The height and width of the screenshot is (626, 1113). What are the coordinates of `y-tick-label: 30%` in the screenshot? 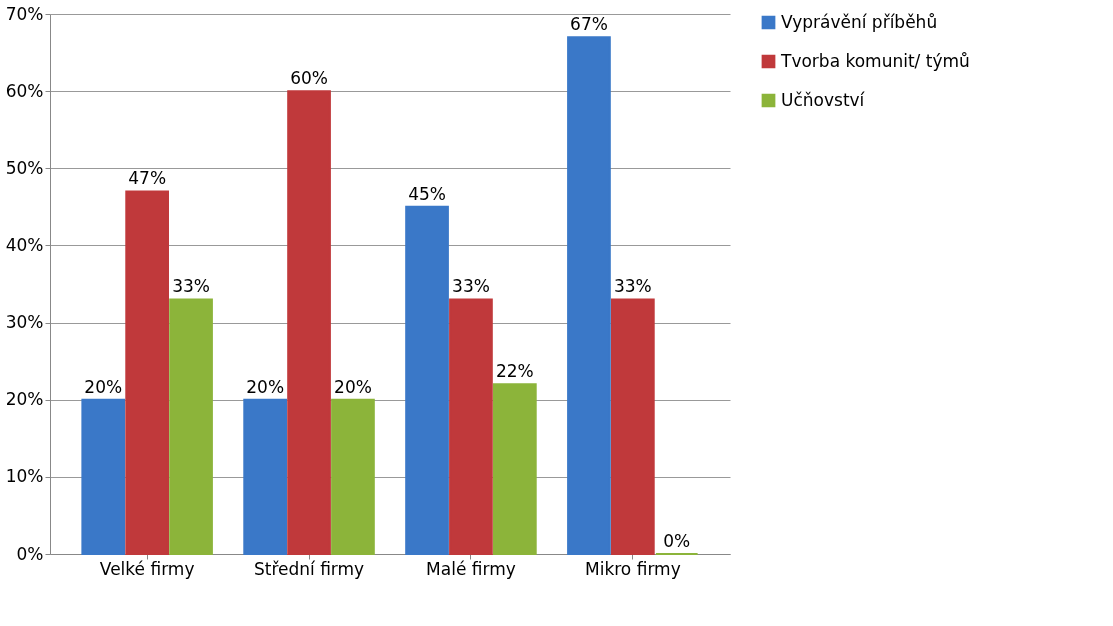 It's located at (24, 322).